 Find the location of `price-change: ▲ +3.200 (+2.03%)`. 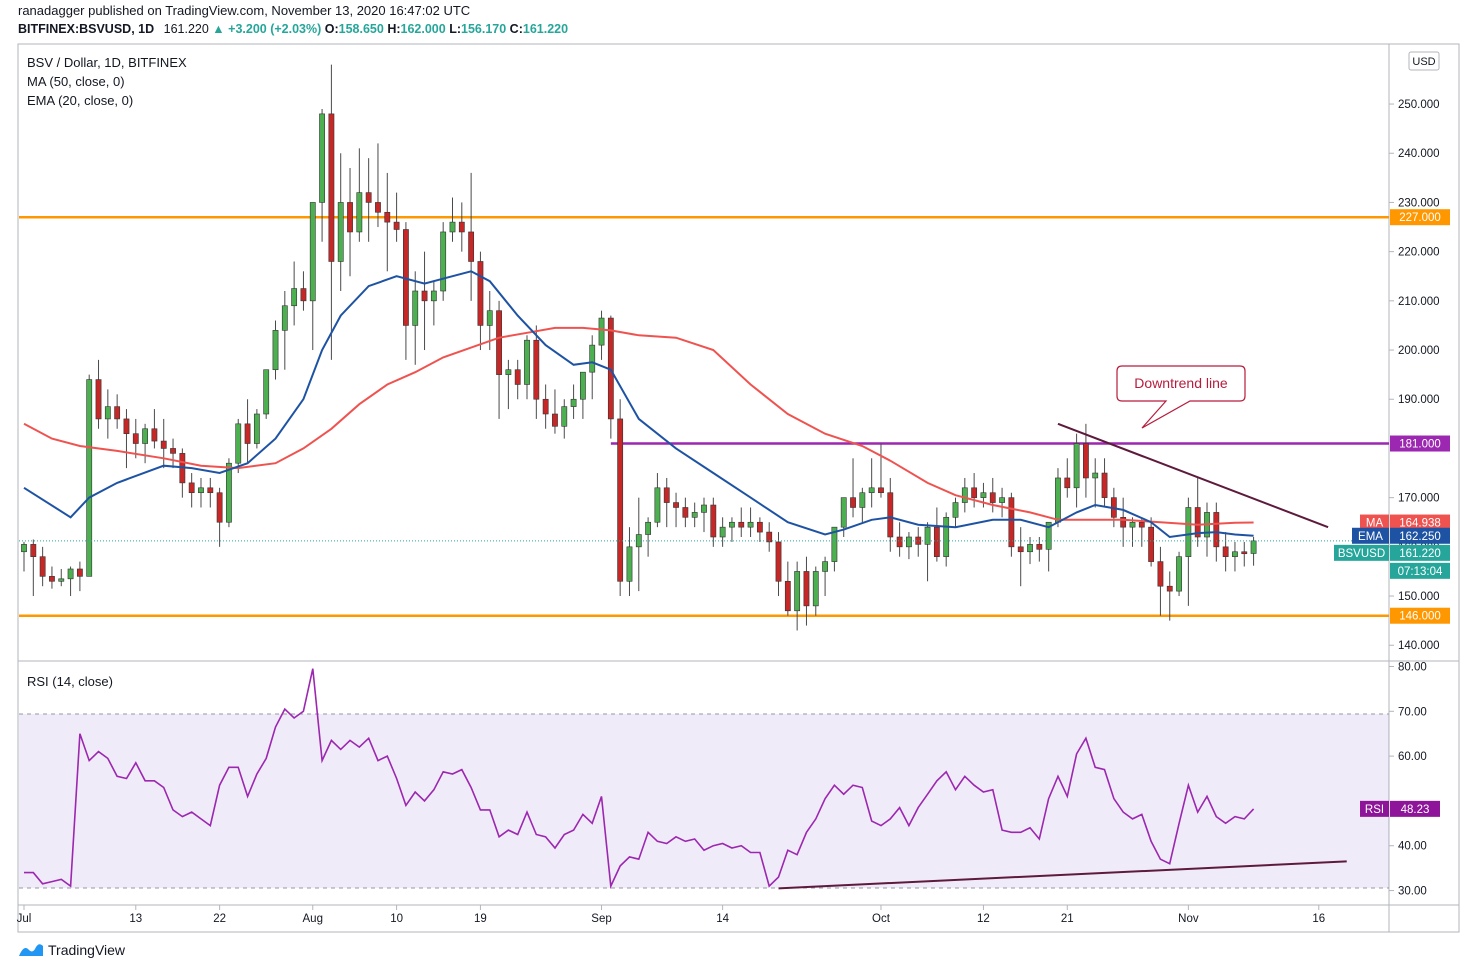

price-change: ▲ +3.200 (+2.03%) is located at coordinates (267, 29).